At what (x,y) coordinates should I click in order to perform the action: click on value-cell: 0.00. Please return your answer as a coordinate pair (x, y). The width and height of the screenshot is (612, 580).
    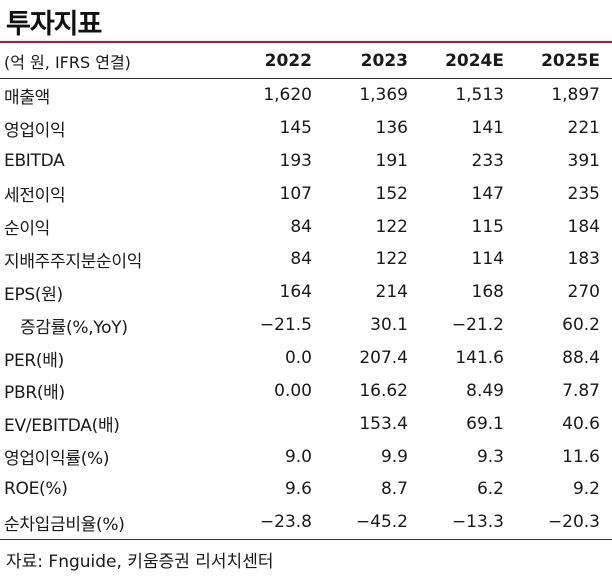
    Looking at the image, I should click on (293, 390).